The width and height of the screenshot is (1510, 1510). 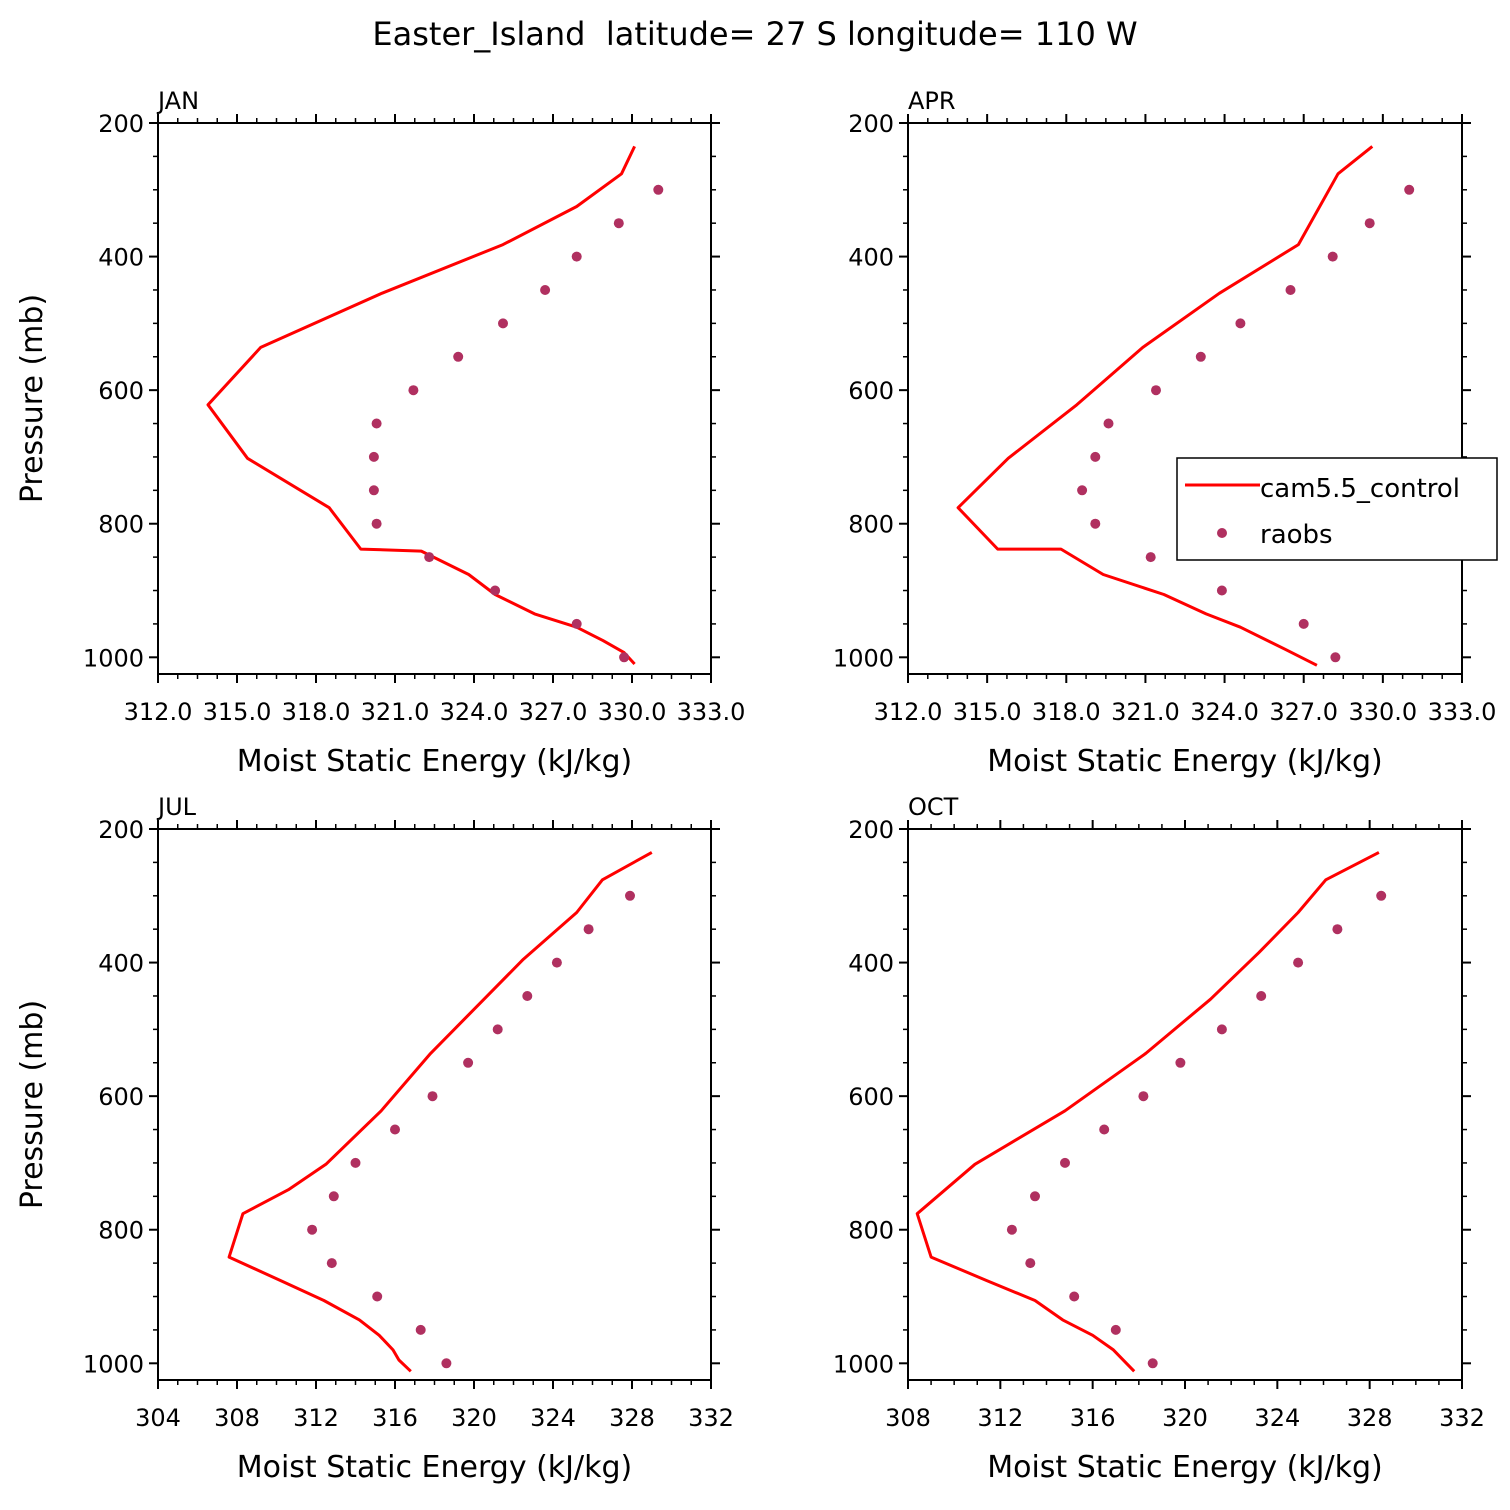 I want to click on legend-dot-swatch, so click(x=1222, y=533).